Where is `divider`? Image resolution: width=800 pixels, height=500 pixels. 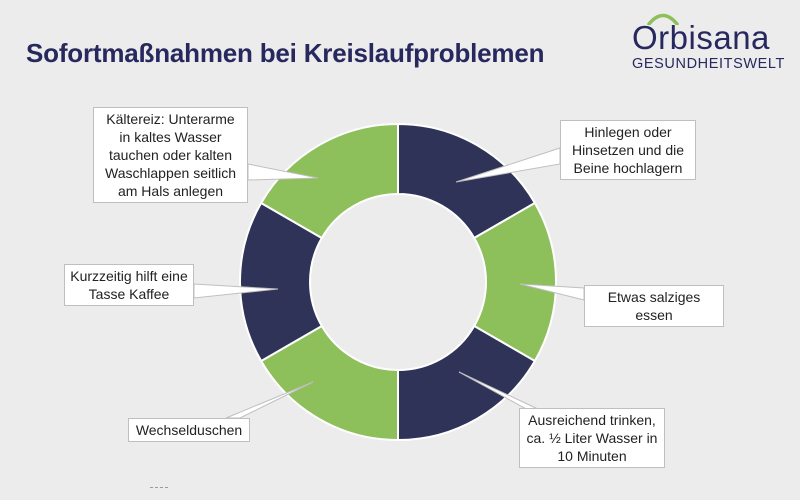 divider is located at coordinates (159, 488).